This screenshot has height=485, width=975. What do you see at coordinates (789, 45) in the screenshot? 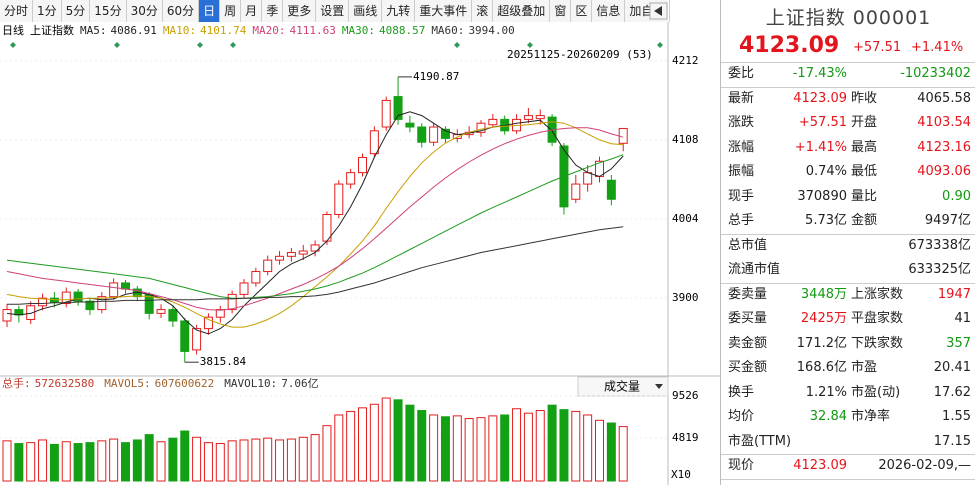
I see `quote-price: 4123.09` at bounding box center [789, 45].